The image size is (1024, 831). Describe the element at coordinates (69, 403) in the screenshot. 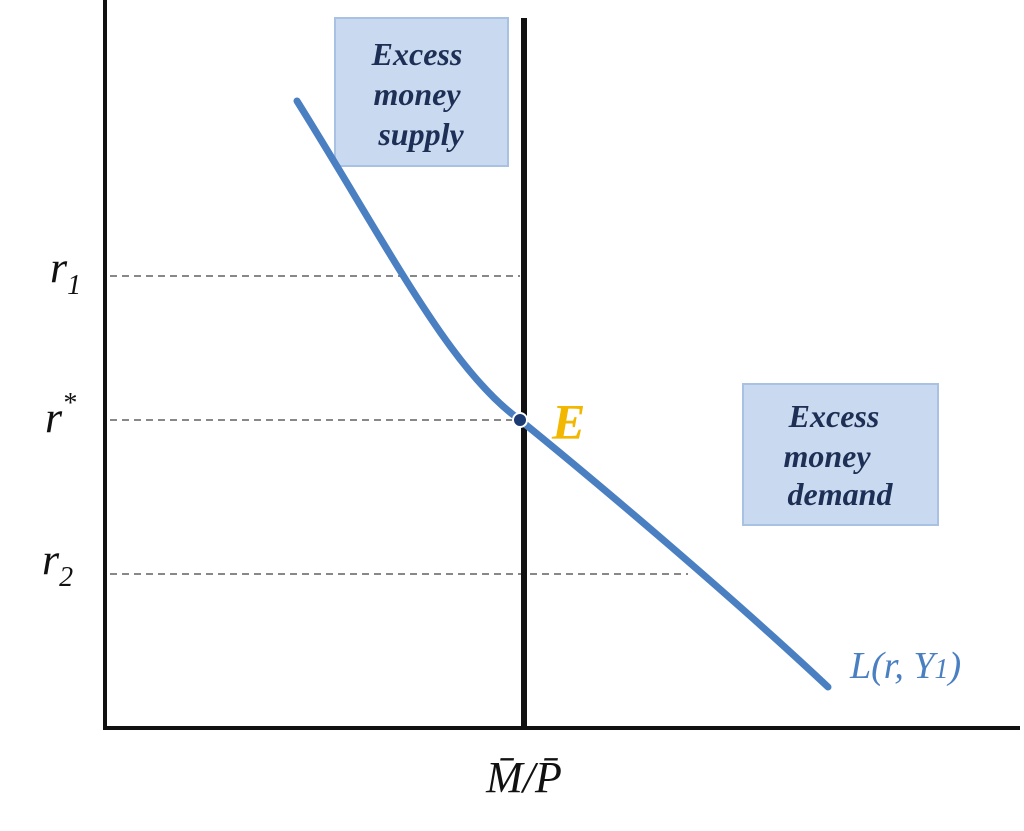

I see `label-part: *` at that location.